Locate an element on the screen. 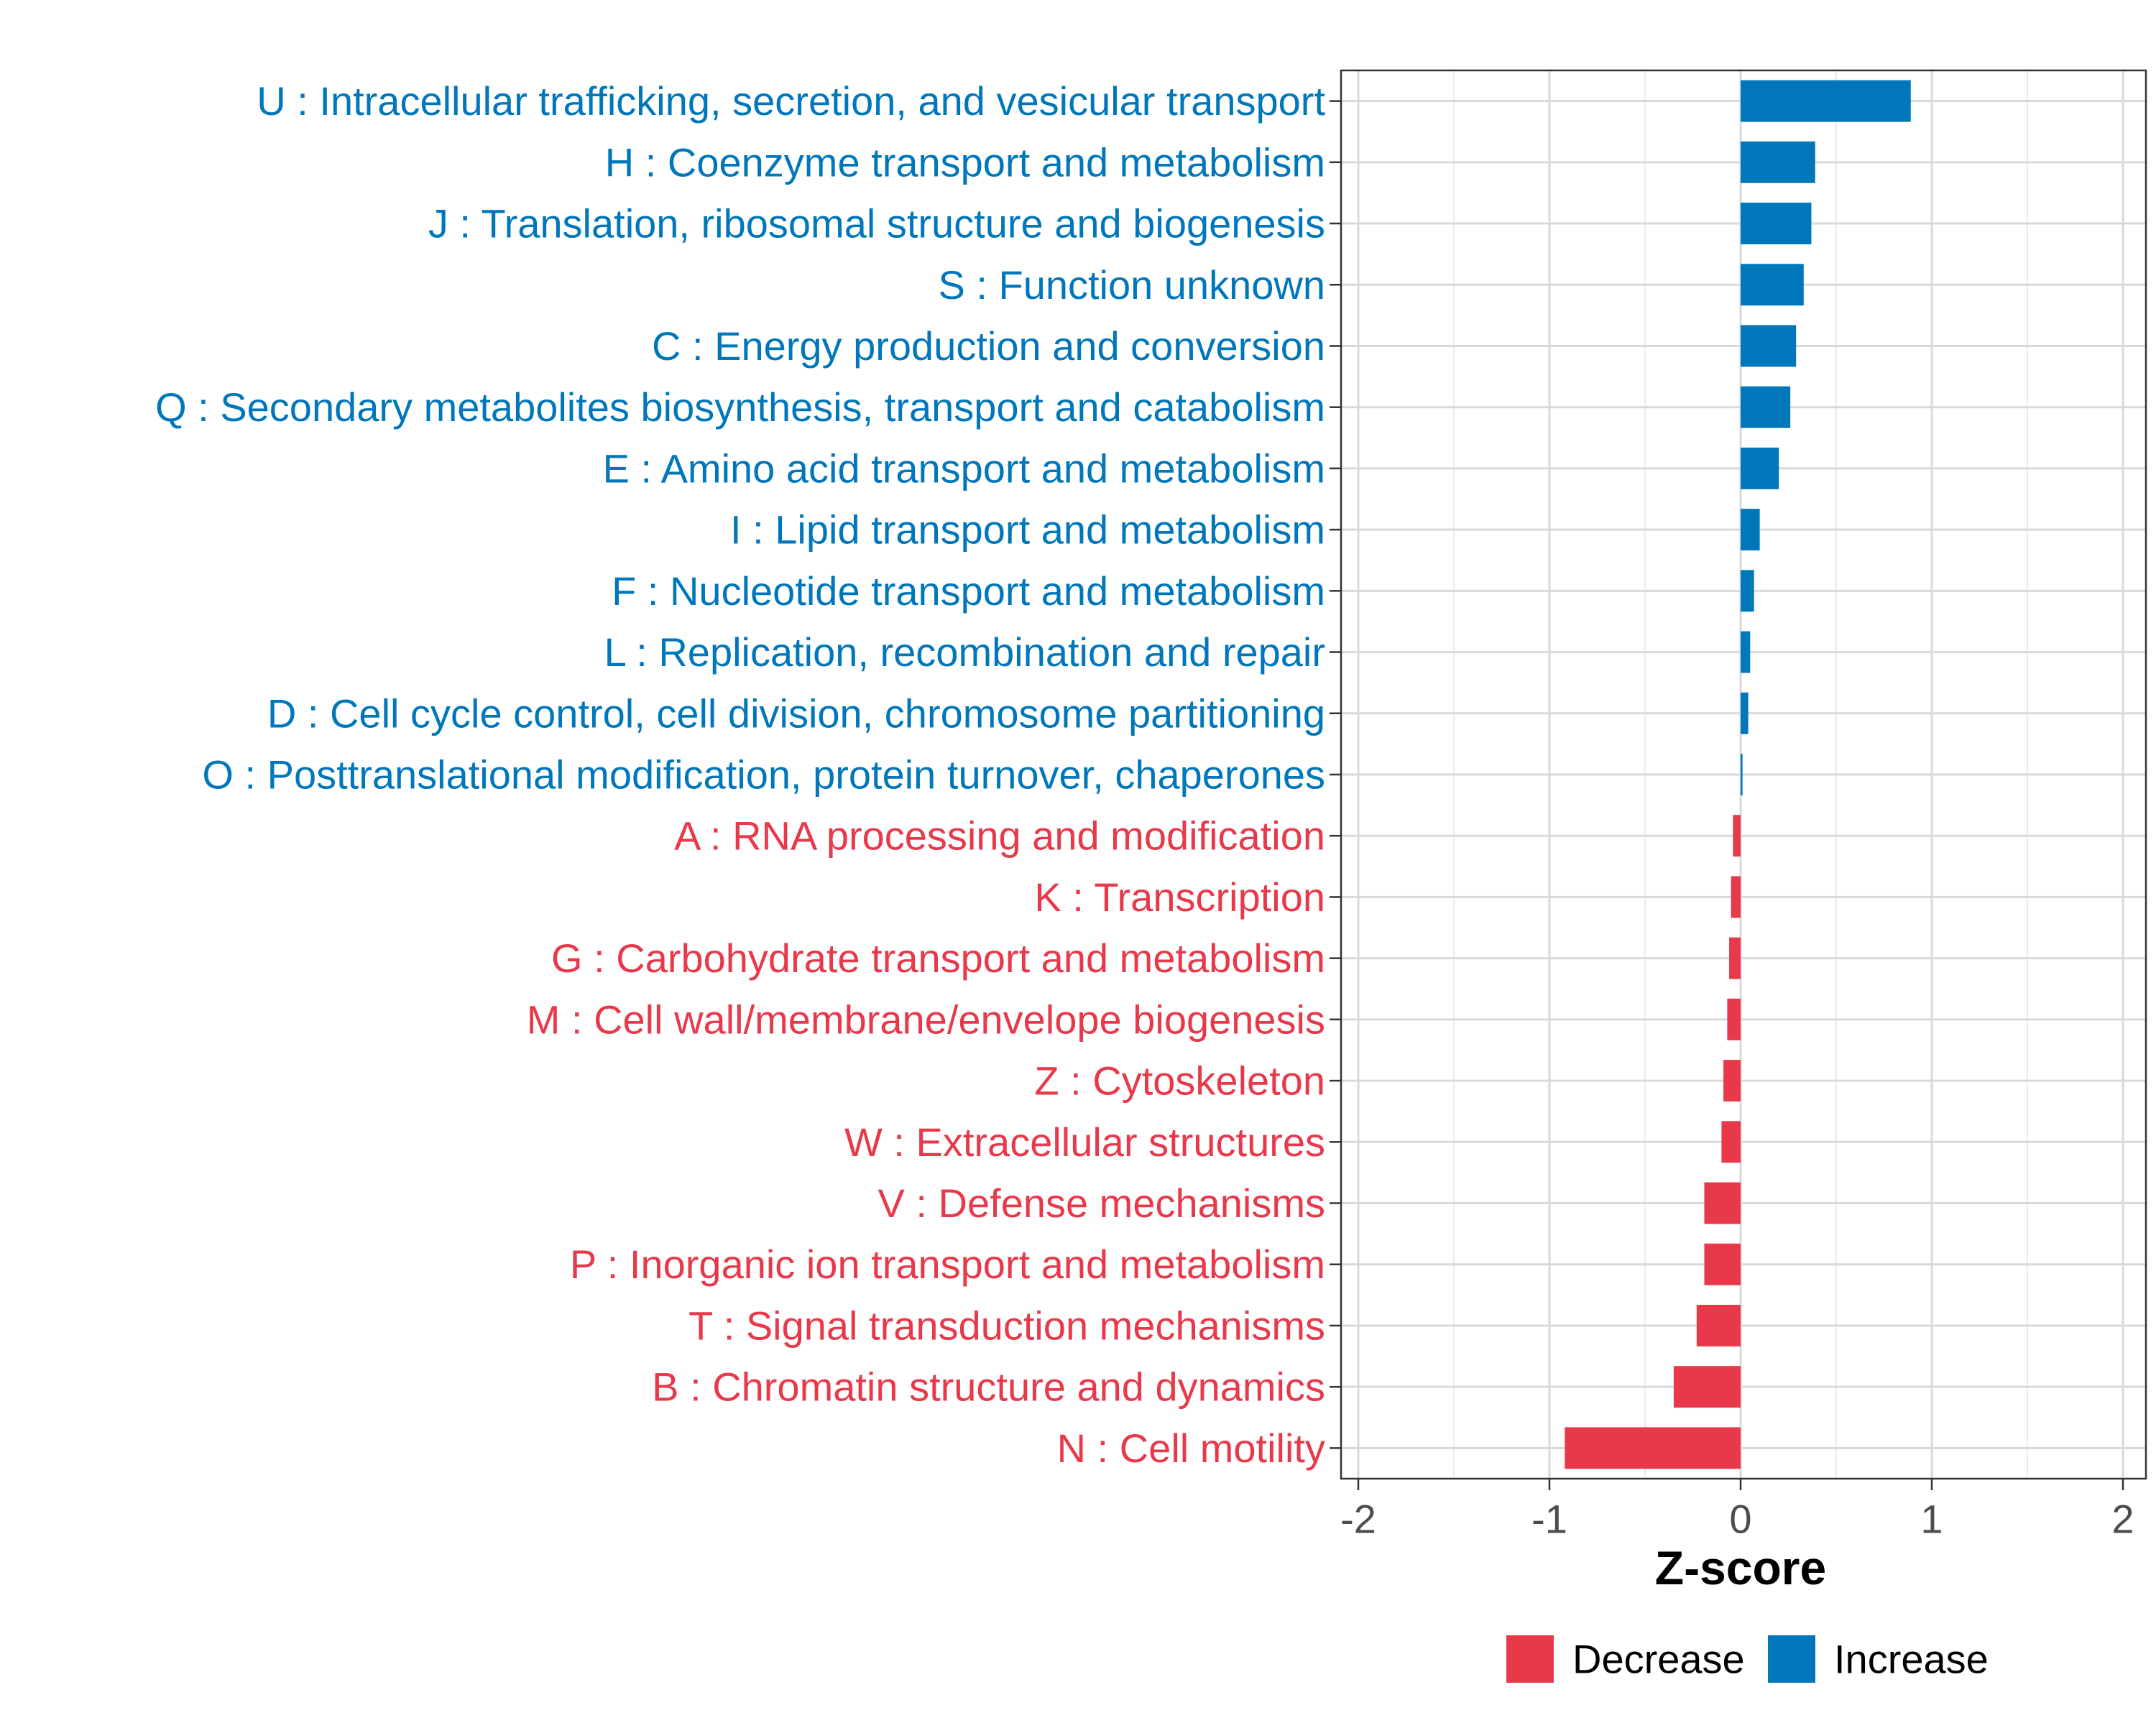  category-label: H : Coenzyme transport and metabolism is located at coordinates (965, 162).